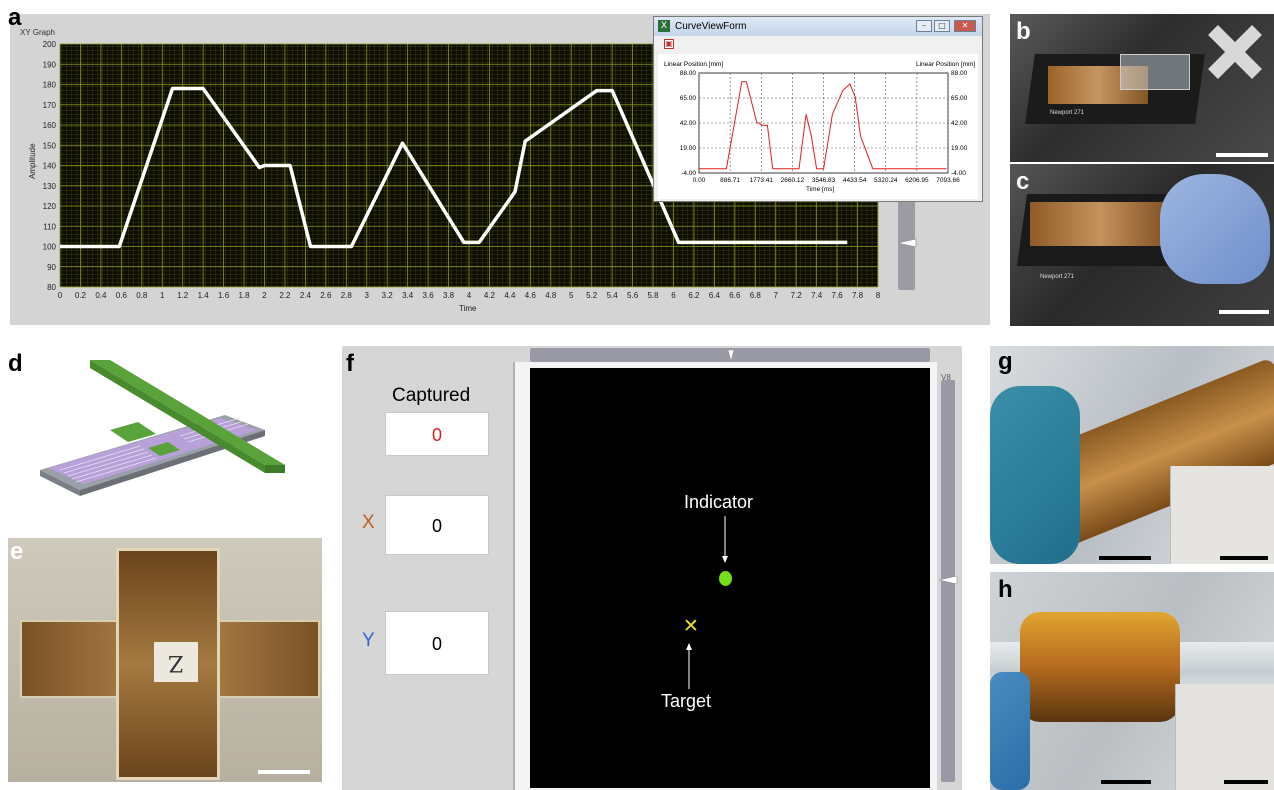 This screenshot has height=790, width=1274. What do you see at coordinates (1132, 681) in the screenshot?
I see `photo-h` at bounding box center [1132, 681].